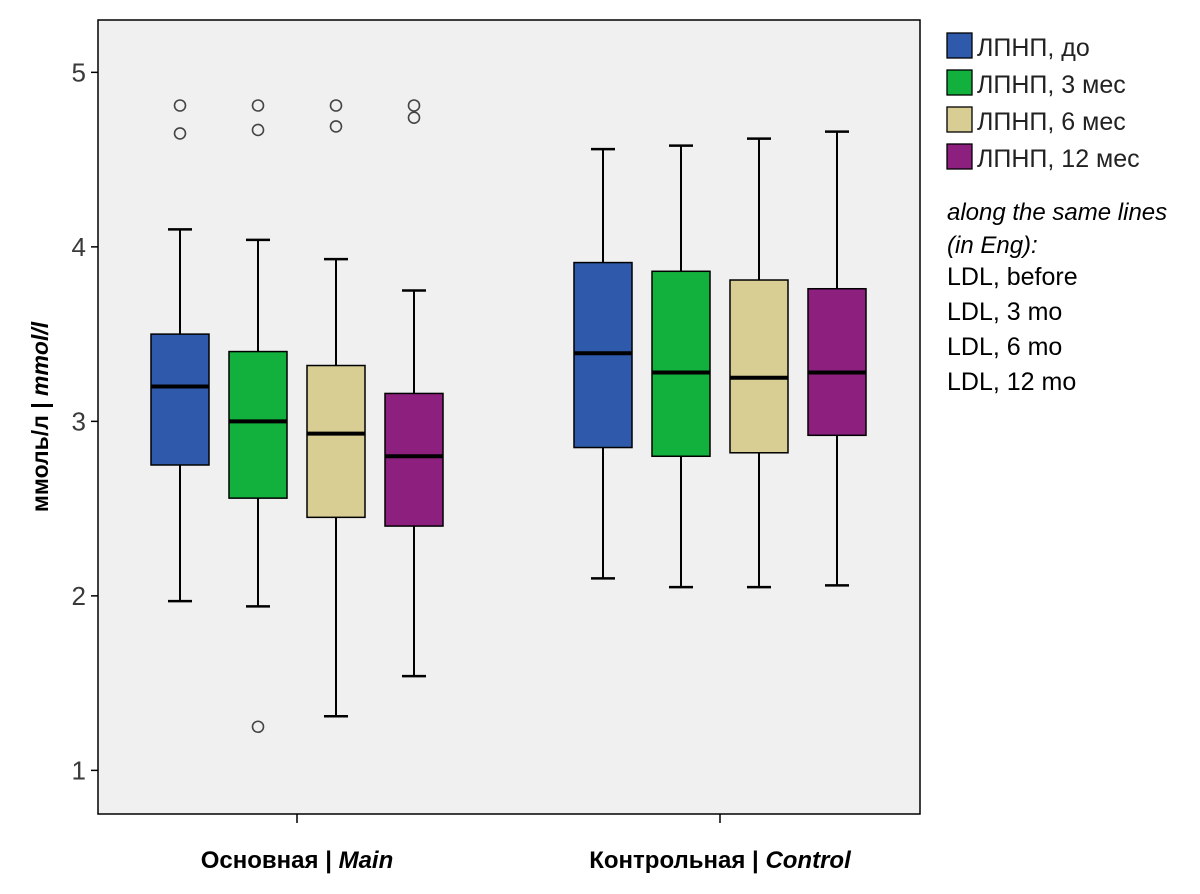 This screenshot has width=1200, height=894. What do you see at coordinates (808, 860) in the screenshot?
I see `category-label-en: Control` at bounding box center [808, 860].